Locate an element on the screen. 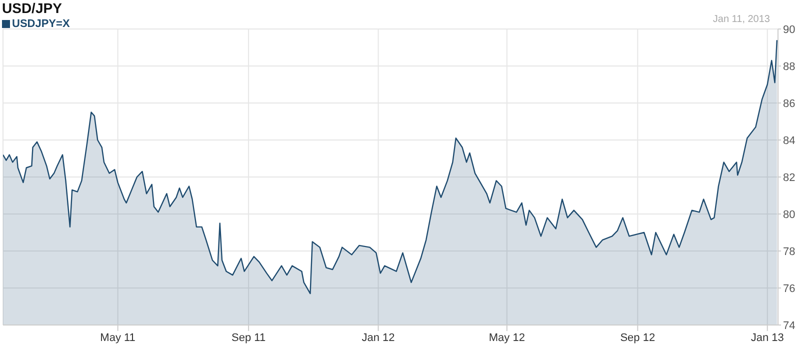 The width and height of the screenshot is (800, 349). y-tick-label: 88 is located at coordinates (789, 66).